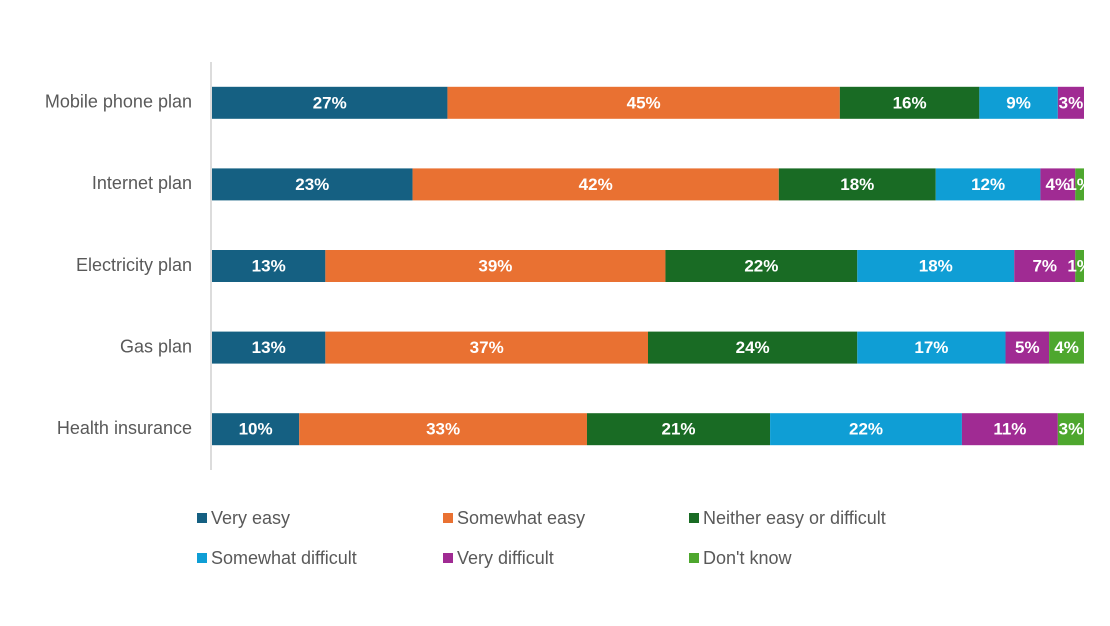  I want to click on data-label: 24%, so click(753, 347).